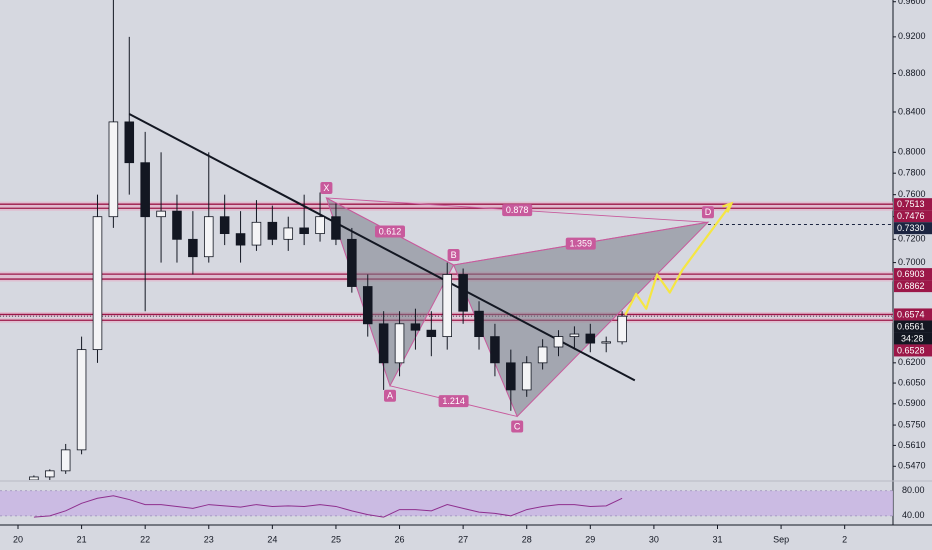  I want to click on point-label: B, so click(454, 255).